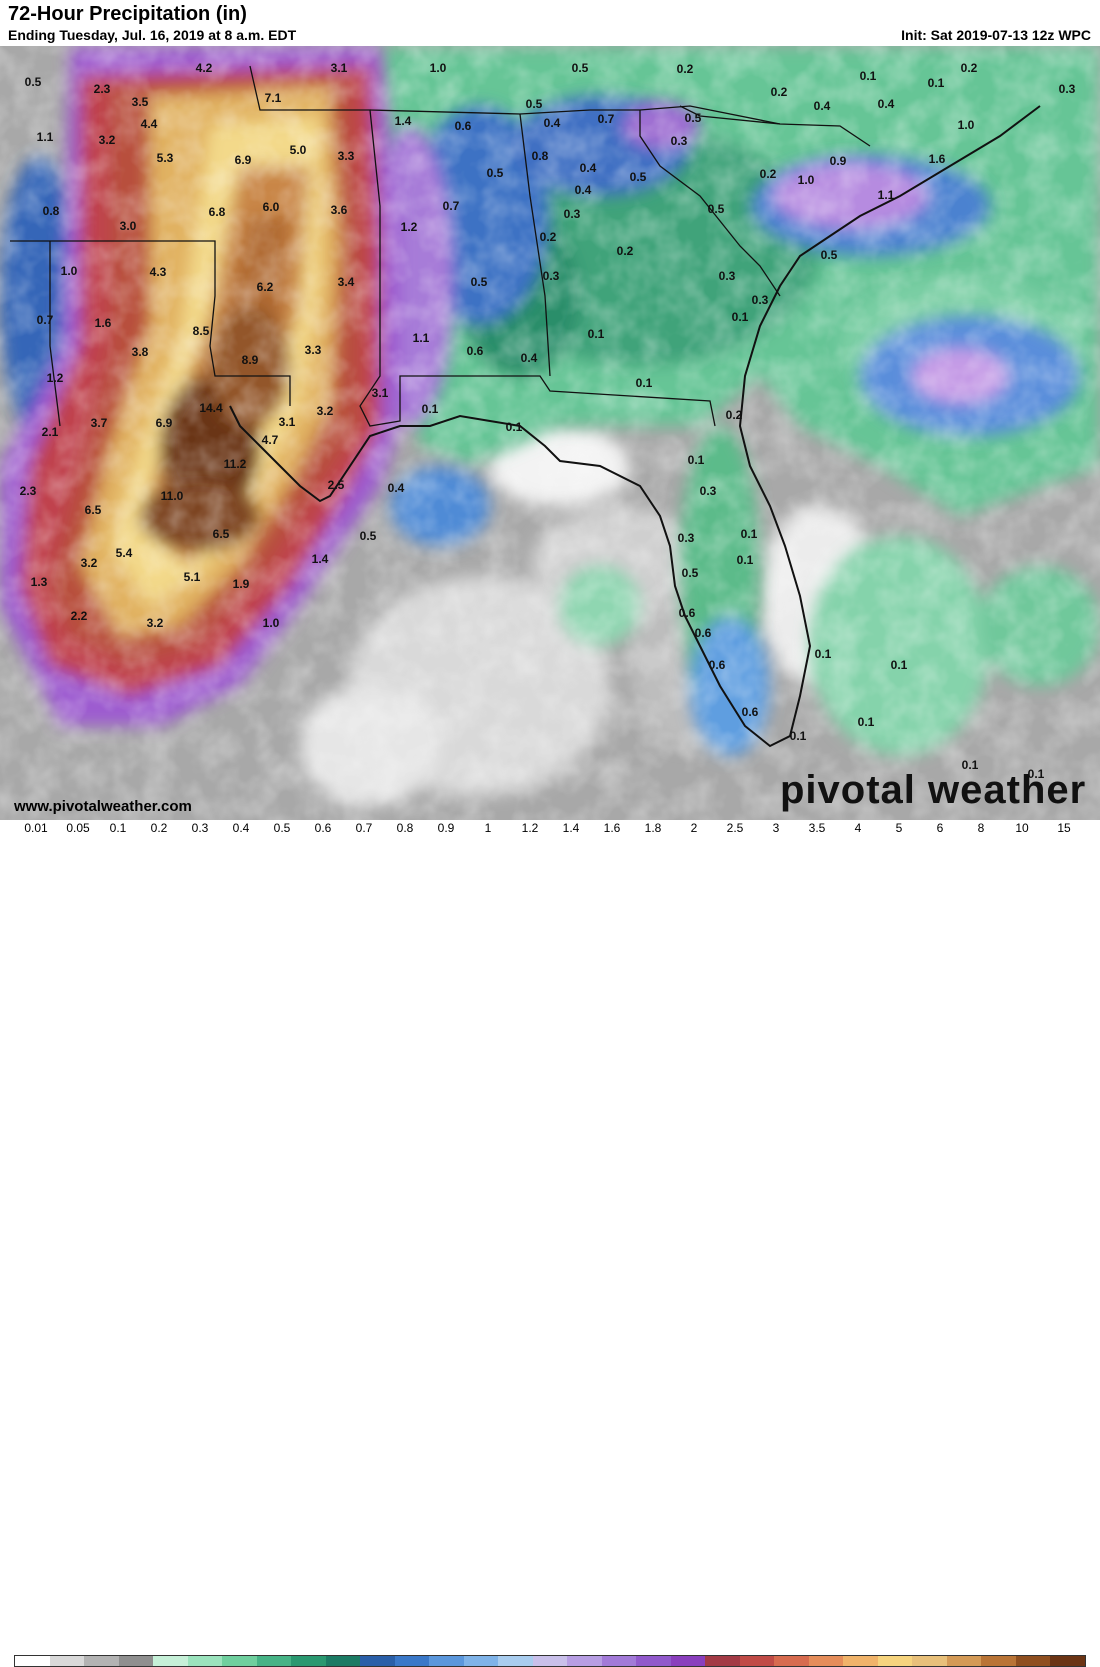  What do you see at coordinates (282, 828) in the screenshot?
I see `legend-tick-label: 0.5` at bounding box center [282, 828].